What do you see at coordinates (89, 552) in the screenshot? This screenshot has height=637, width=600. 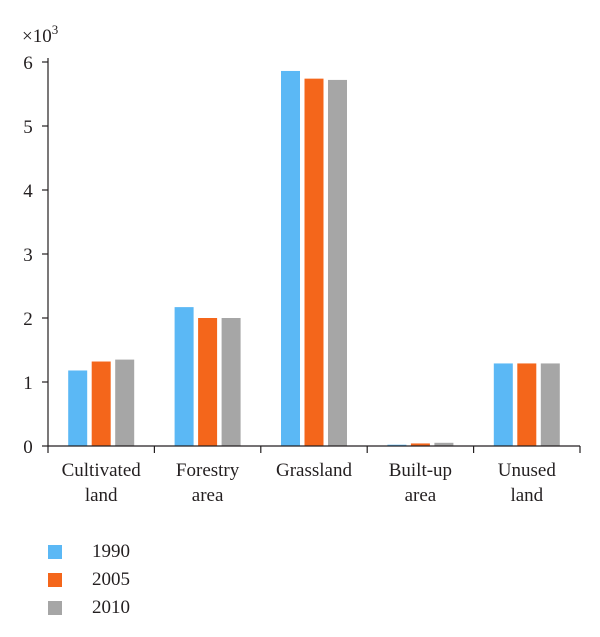 I see `legend-item: 1990` at bounding box center [89, 552].